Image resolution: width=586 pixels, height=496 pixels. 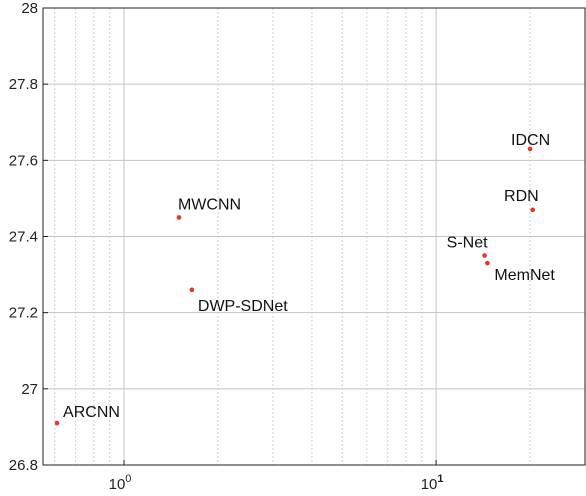 I want to click on data-point-label: S-Net, so click(x=467, y=243).